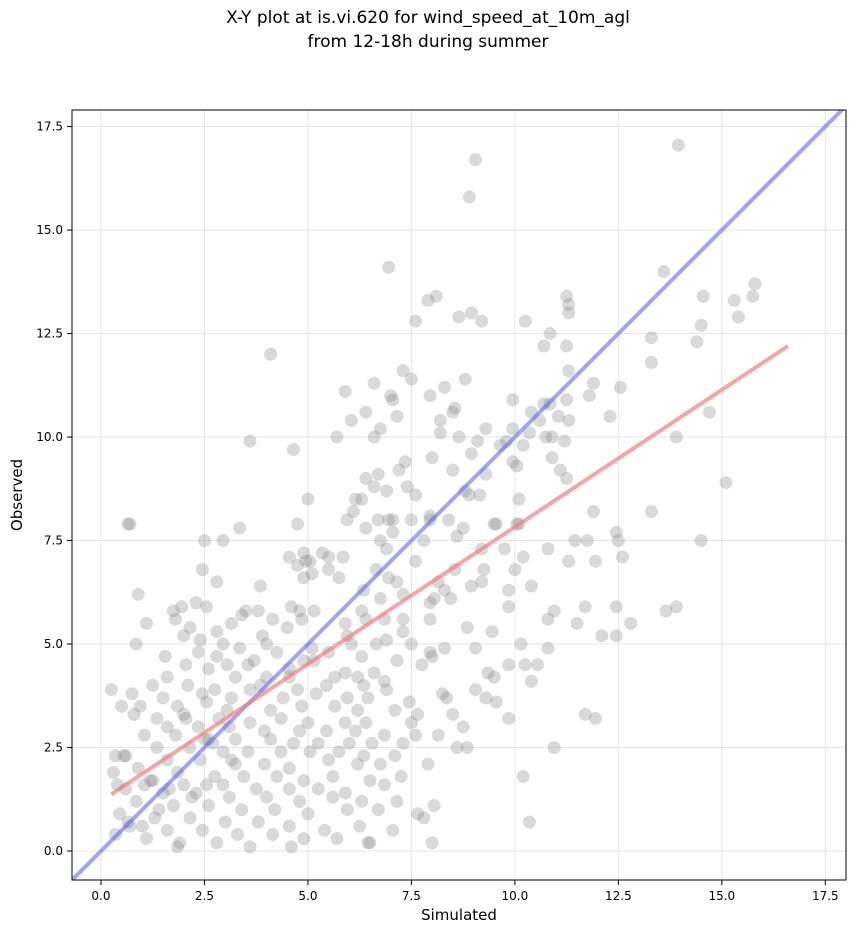 The width and height of the screenshot is (856, 934). I want to click on x-tick-label: 5.0, so click(307, 896).